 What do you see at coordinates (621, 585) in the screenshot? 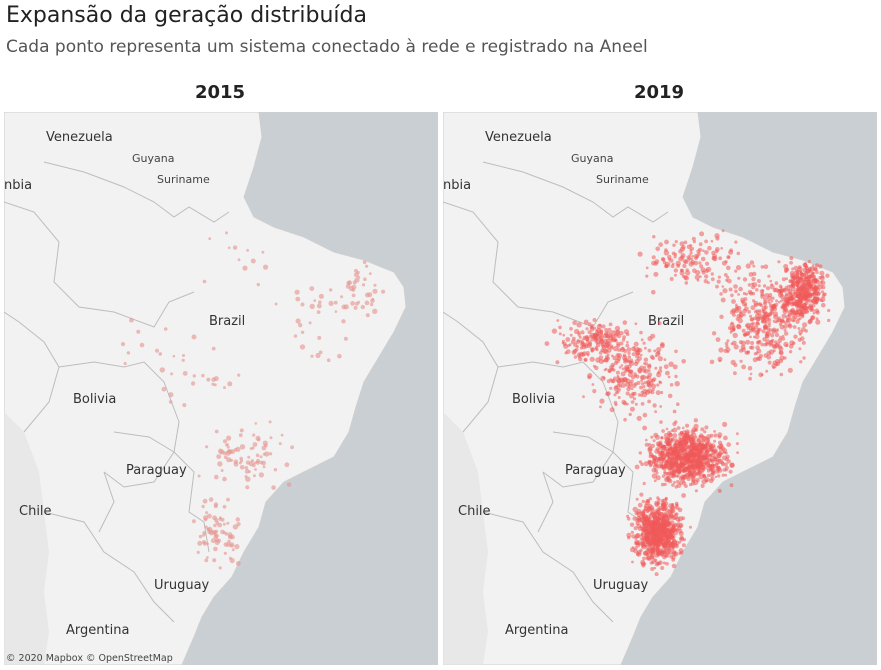
I see `label-uruguay: Uruguay` at bounding box center [621, 585].